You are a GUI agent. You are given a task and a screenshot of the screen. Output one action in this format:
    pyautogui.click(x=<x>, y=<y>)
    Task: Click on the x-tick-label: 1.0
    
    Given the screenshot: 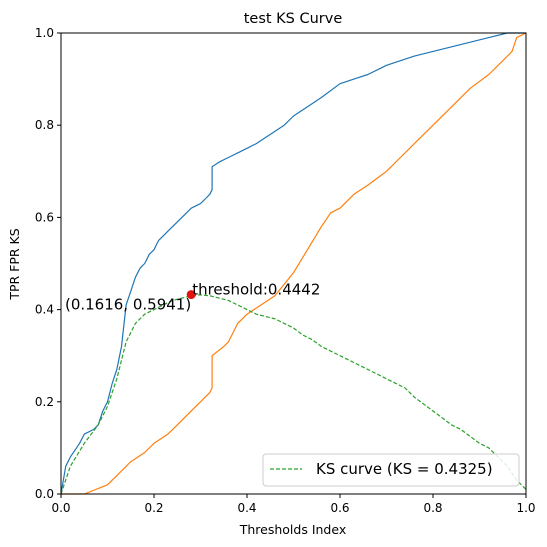 What is the action you would take?
    pyautogui.click(x=525, y=508)
    